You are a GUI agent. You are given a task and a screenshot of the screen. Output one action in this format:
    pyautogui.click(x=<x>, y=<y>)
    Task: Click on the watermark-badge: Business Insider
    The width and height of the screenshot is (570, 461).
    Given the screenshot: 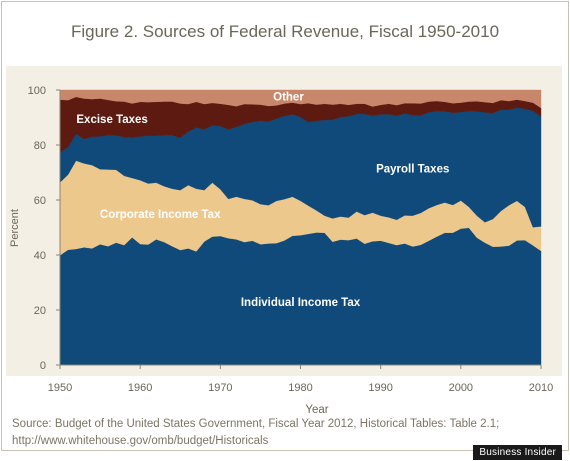 What is the action you would take?
    pyautogui.click(x=517, y=452)
    